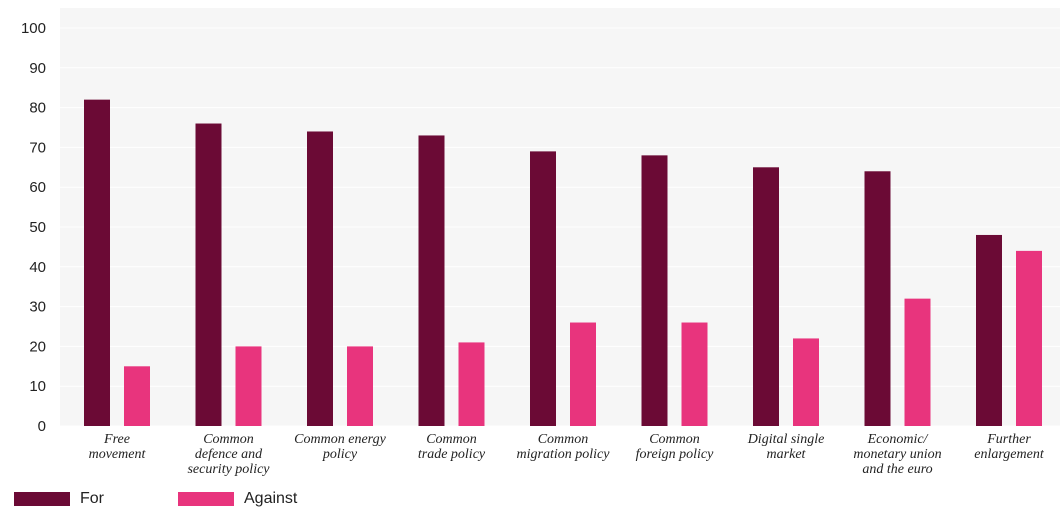 Image resolution: width=1062 pixels, height=511 pixels. What do you see at coordinates (37, 227) in the screenshot?
I see `y-tick-label: 50` at bounding box center [37, 227].